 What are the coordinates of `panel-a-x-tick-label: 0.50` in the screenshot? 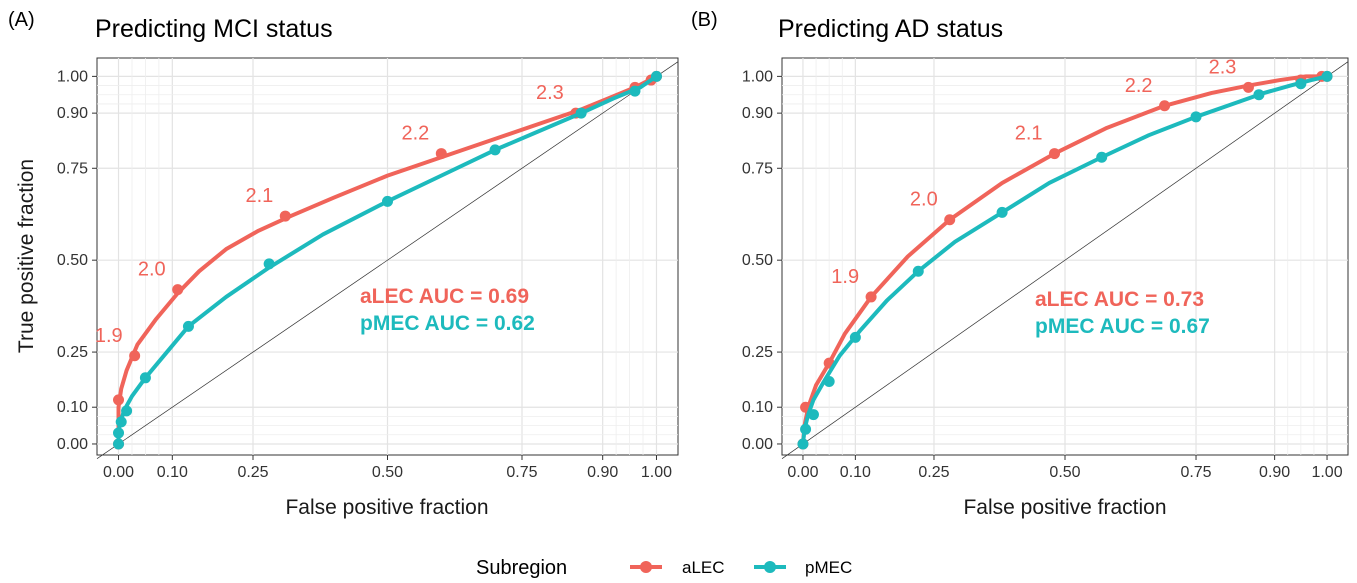 It's located at (387, 472).